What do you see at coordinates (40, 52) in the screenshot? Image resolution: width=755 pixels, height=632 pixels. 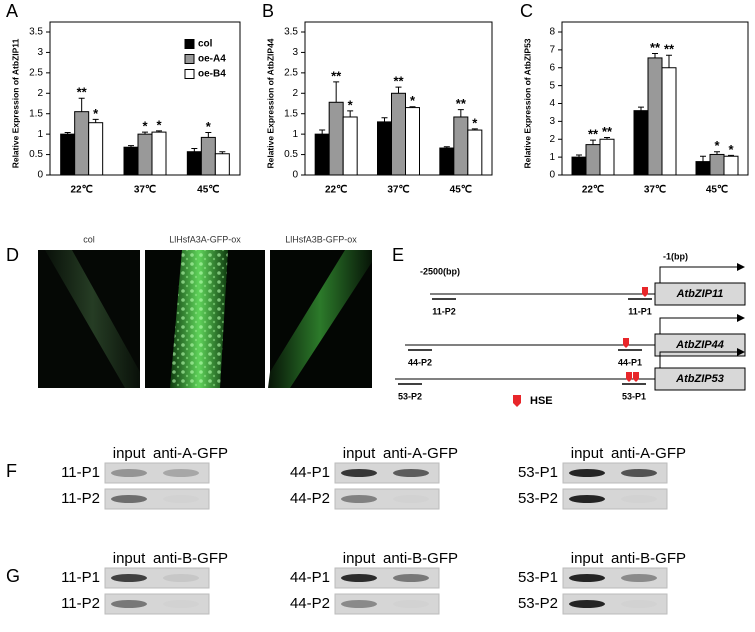 I see `y-tick-label: 3` at bounding box center [40, 52].